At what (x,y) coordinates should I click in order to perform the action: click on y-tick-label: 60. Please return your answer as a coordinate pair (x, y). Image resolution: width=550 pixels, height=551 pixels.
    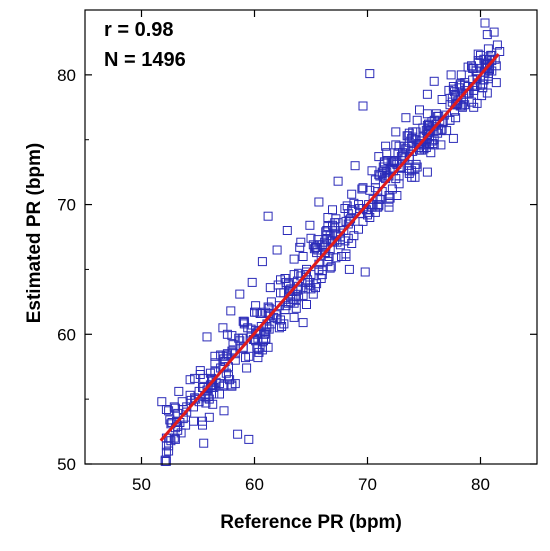
    Looking at the image, I should click on (66, 334).